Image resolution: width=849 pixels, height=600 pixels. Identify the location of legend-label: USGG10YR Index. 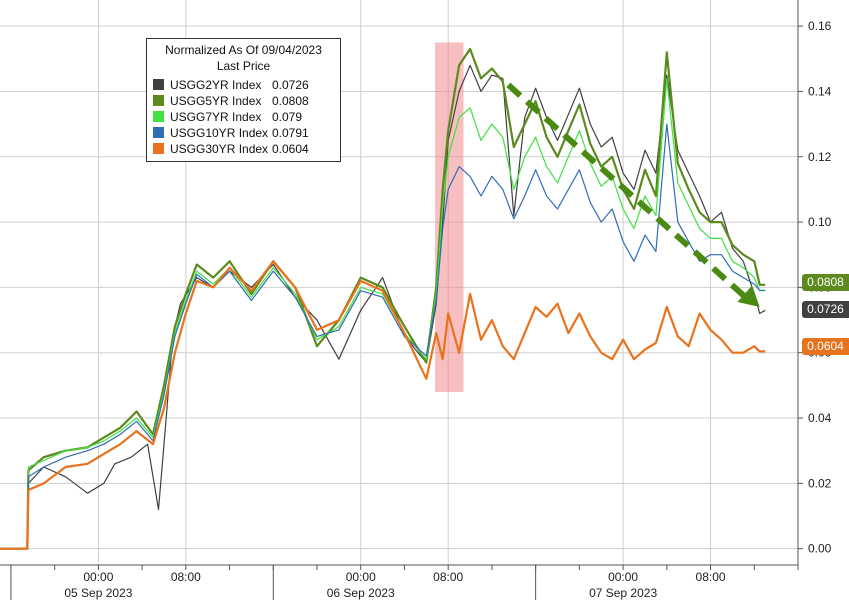
(219, 132).